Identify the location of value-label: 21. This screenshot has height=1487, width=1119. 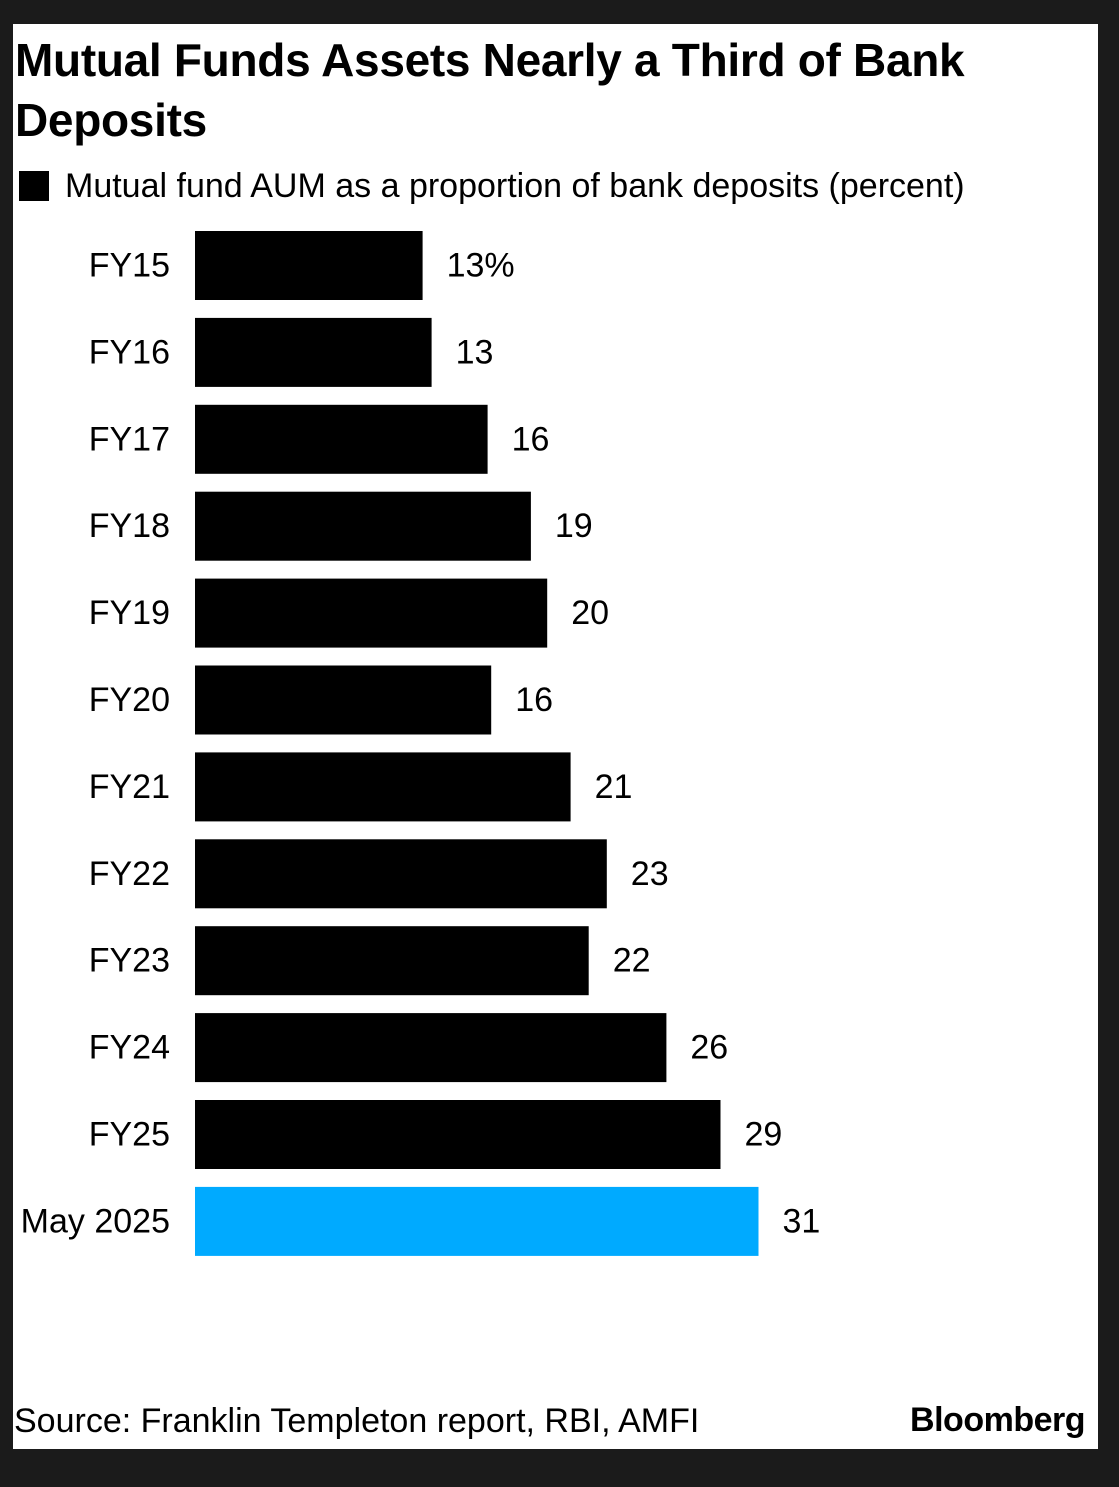
(614, 787).